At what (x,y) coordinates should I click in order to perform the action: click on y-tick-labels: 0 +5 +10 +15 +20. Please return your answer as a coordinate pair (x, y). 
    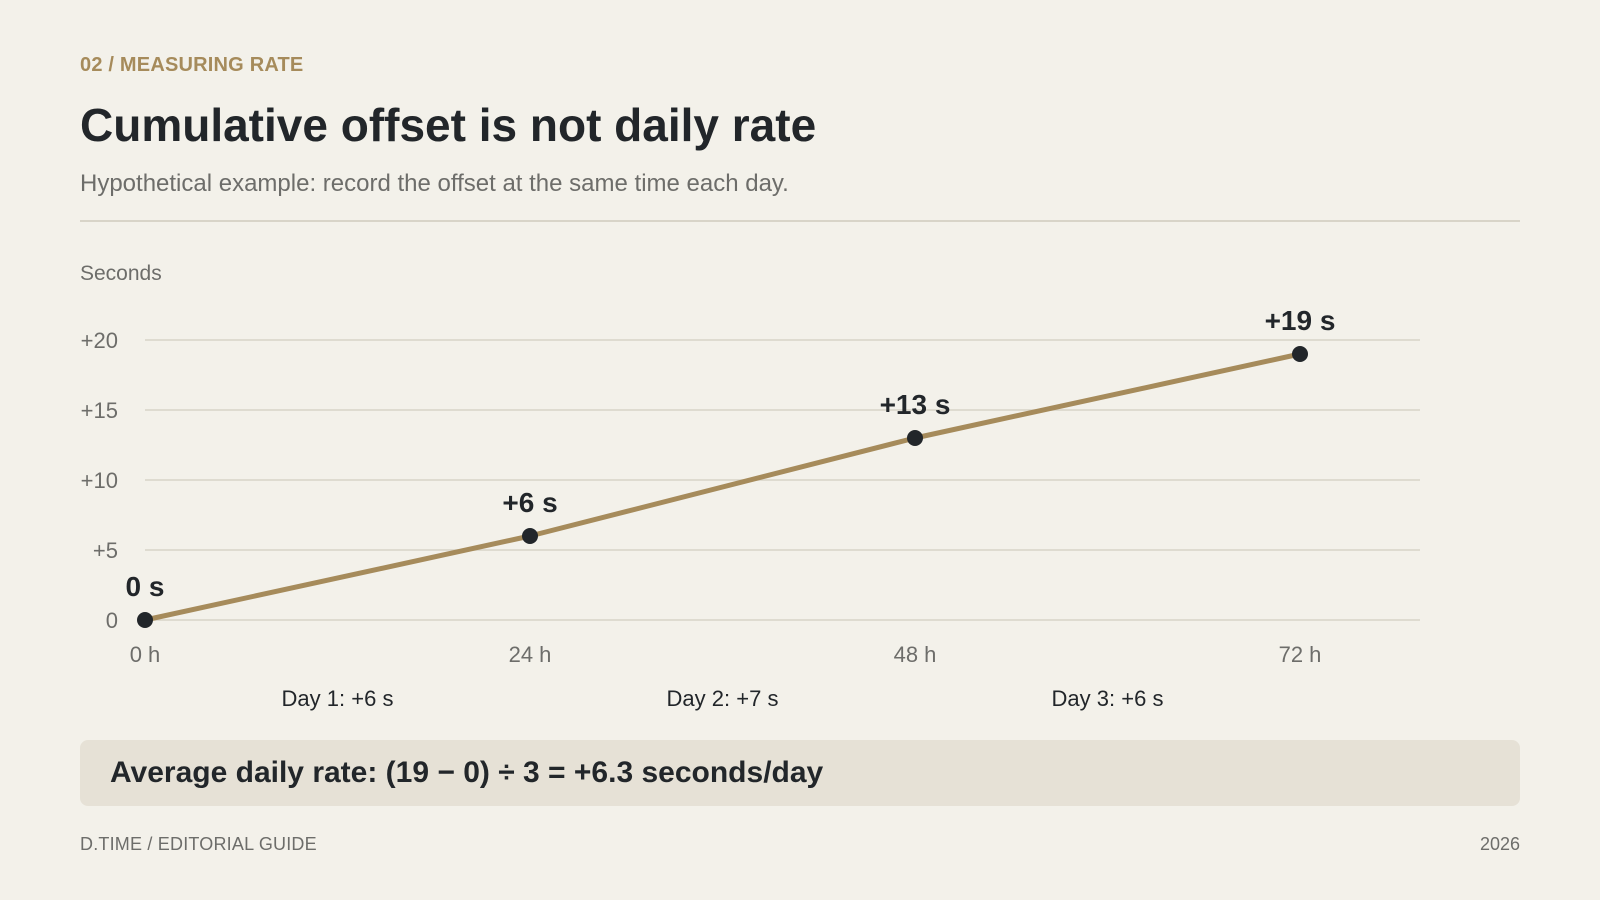
    Looking at the image, I should click on (99, 480).